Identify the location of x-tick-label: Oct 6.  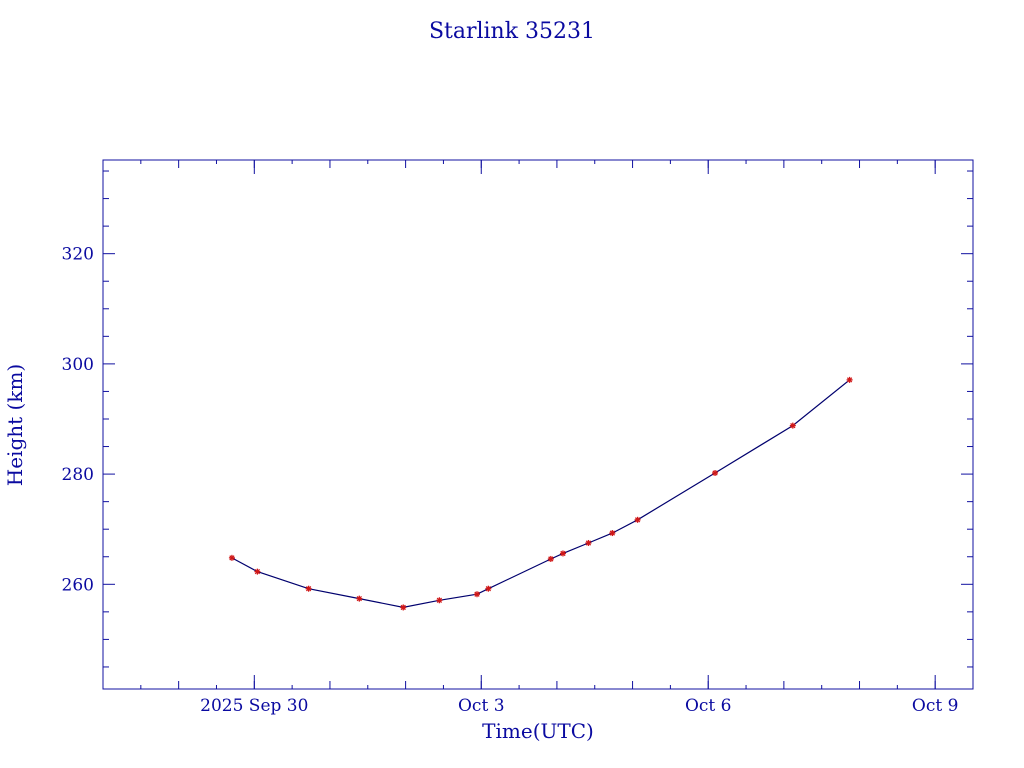
(708, 706).